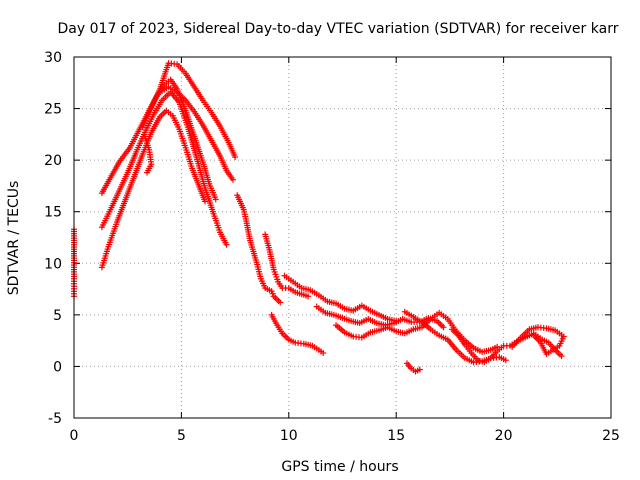 This screenshot has width=640, height=480. What do you see at coordinates (74, 436) in the screenshot?
I see `x-tick-label: 0` at bounding box center [74, 436].